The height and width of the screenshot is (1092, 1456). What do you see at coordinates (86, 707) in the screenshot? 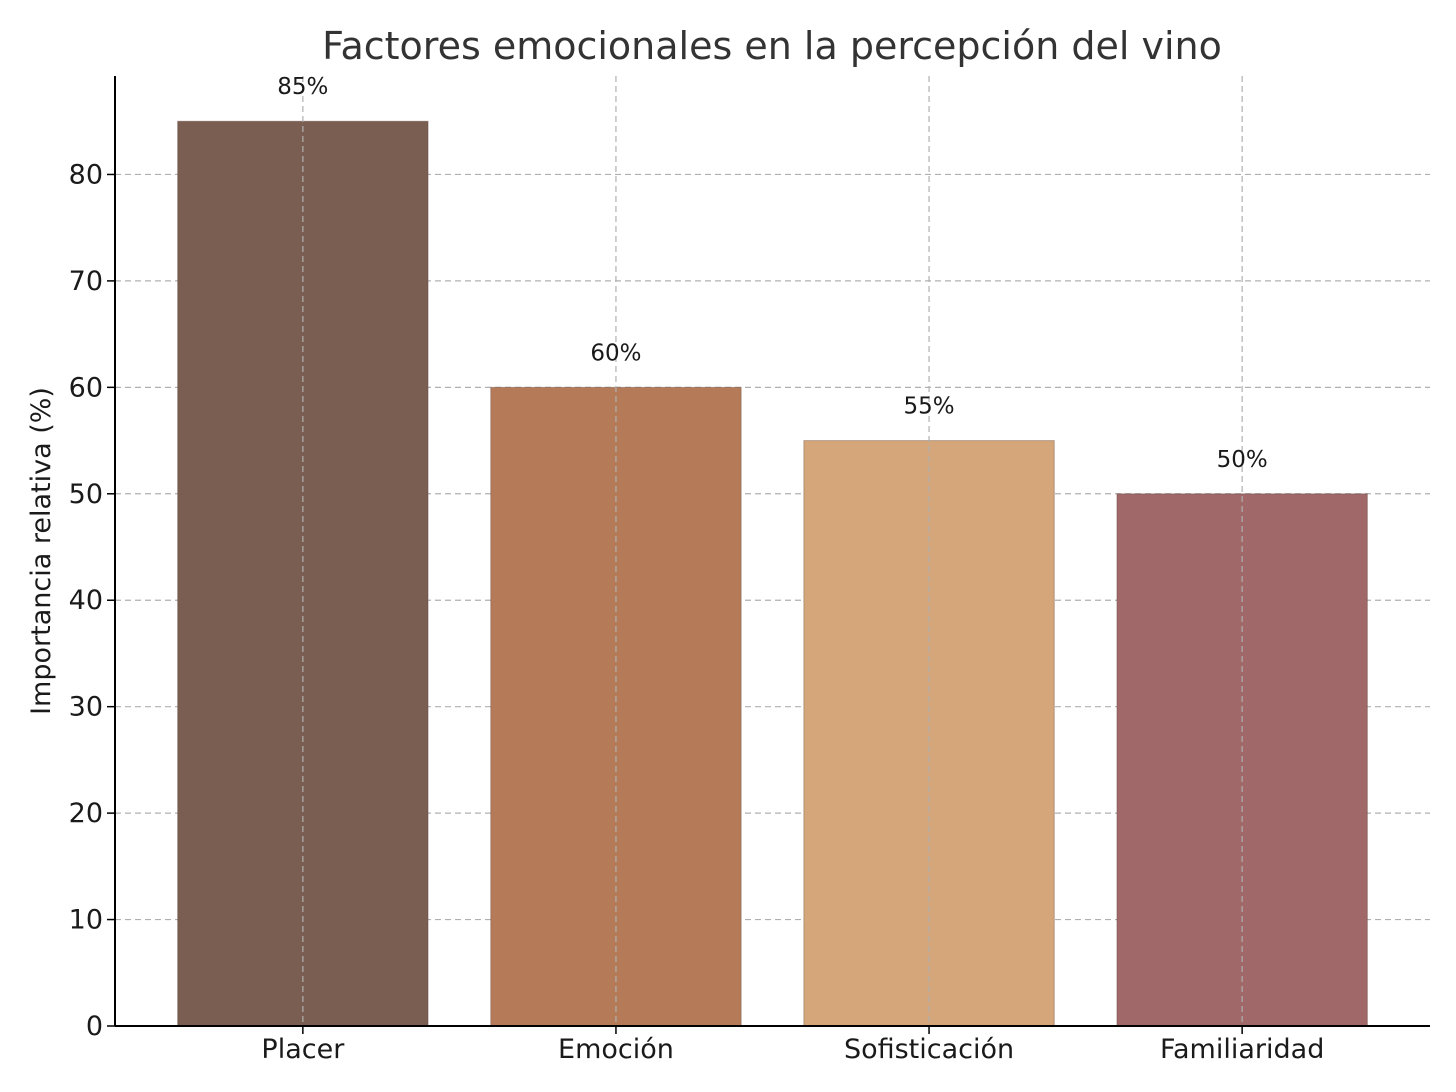
I see `y-tick-label: 30` at bounding box center [86, 707].